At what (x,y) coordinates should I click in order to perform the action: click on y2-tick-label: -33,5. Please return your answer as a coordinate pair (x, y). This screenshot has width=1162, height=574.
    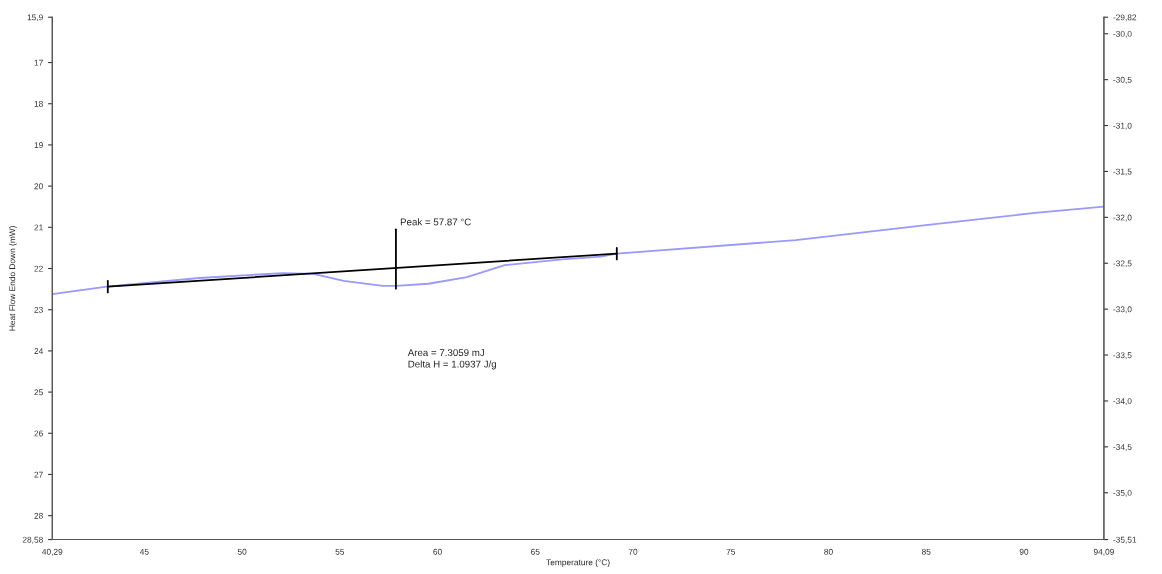
    Looking at the image, I should click on (1122, 356).